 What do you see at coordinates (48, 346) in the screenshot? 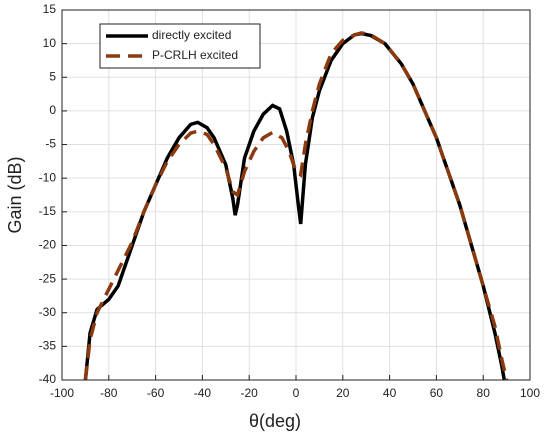
I see `y-tick-label: -35` at bounding box center [48, 346].